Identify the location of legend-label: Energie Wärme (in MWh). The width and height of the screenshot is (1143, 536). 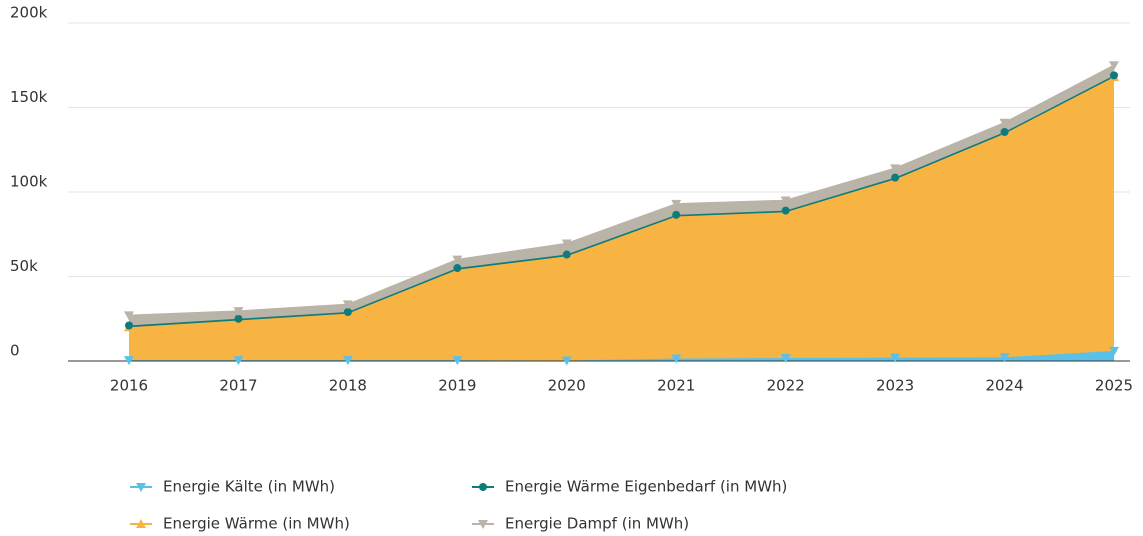
(256, 524).